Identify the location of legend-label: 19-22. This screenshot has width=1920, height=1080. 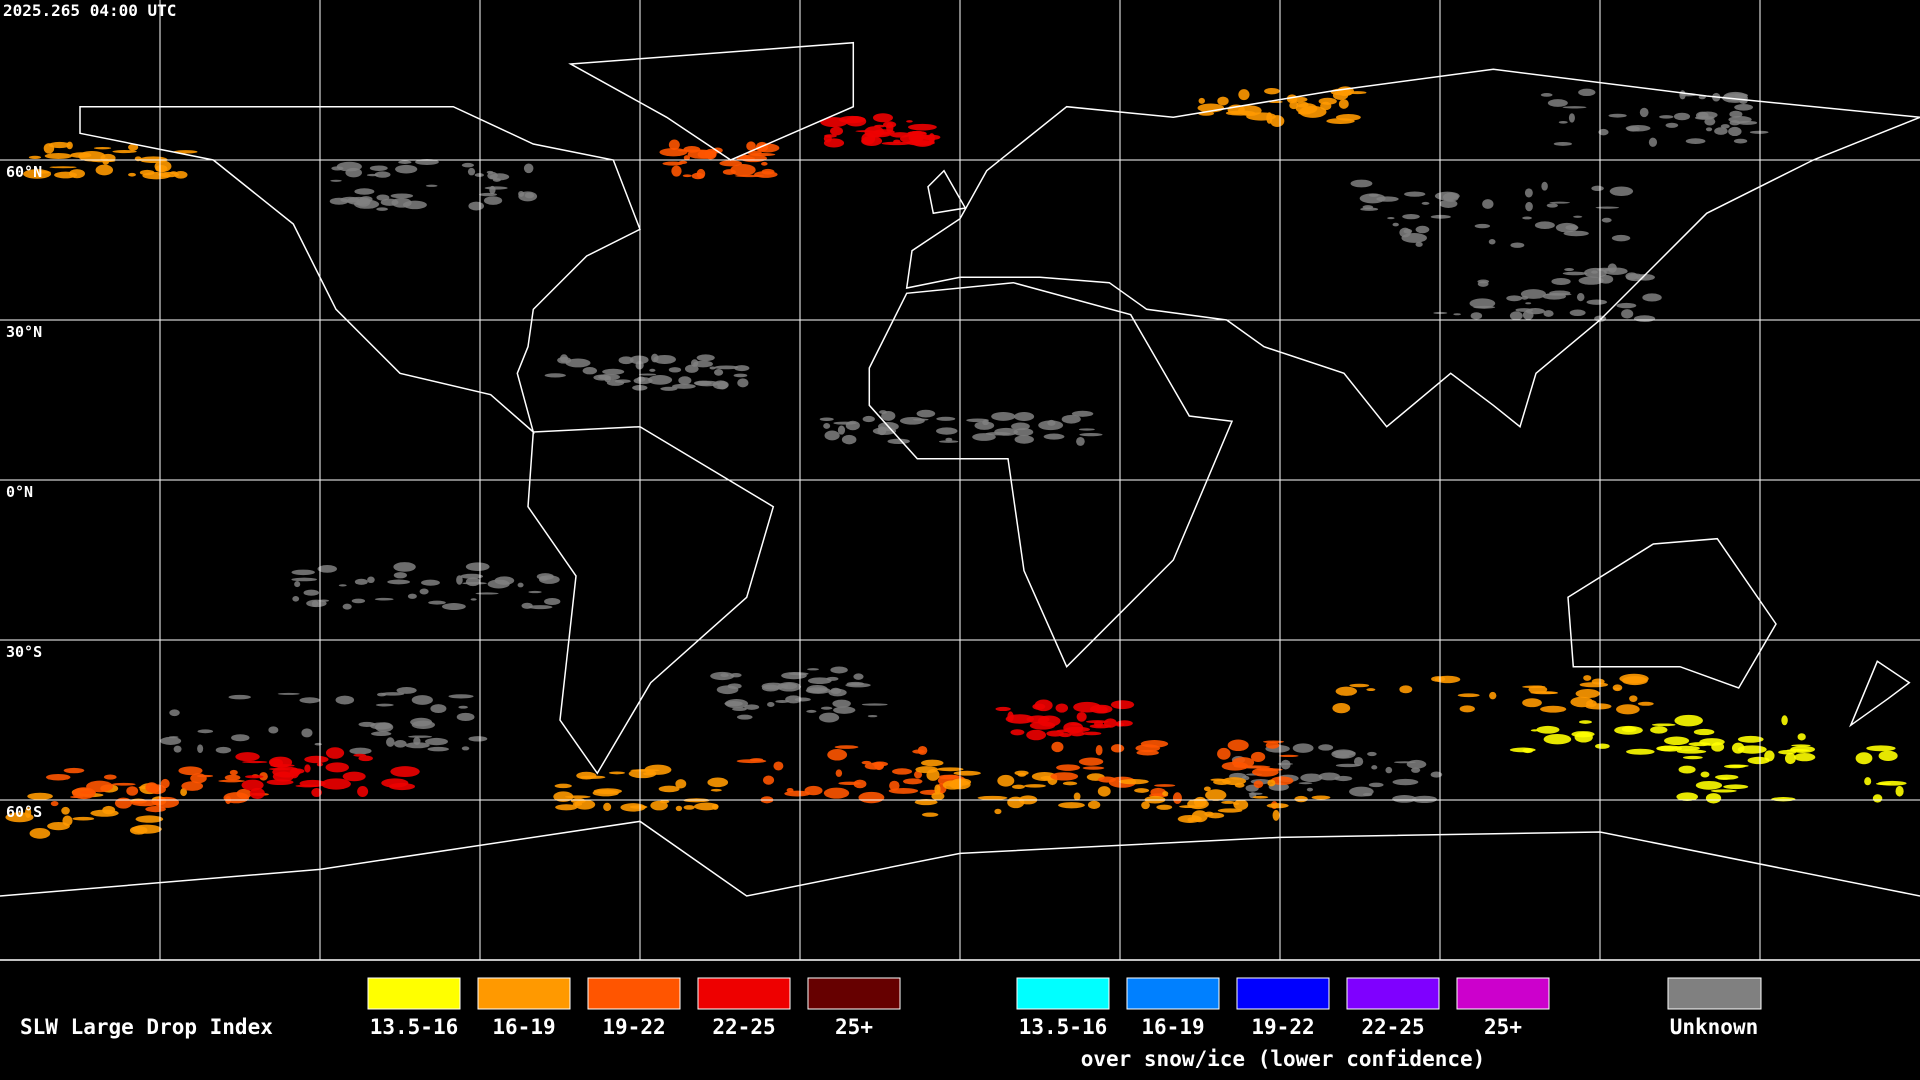
(633, 1027).